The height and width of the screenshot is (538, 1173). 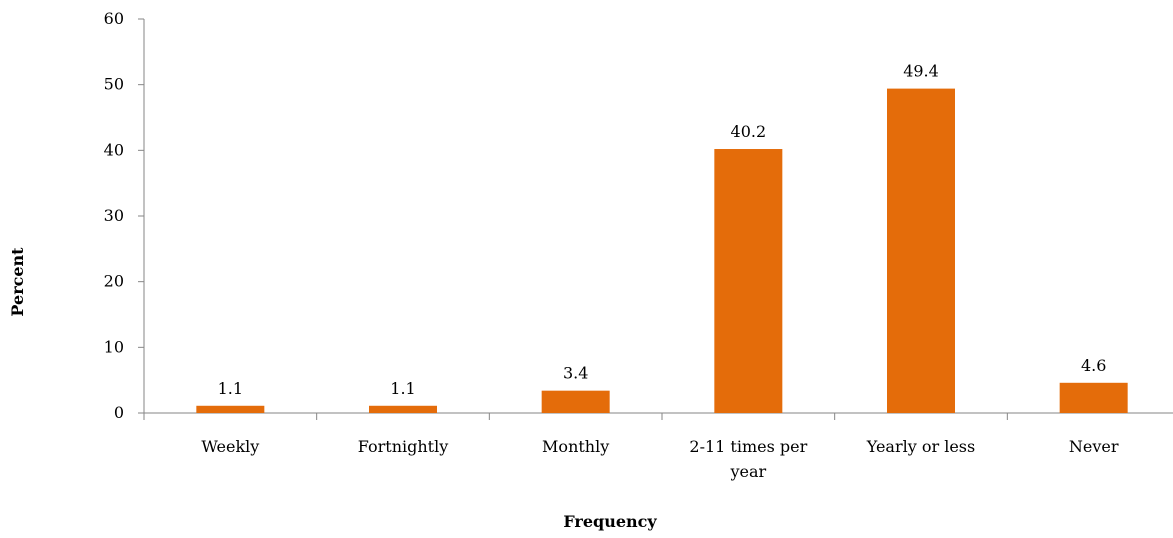 I want to click on x-tick-label-line: 2-11 times per, so click(x=748, y=446).